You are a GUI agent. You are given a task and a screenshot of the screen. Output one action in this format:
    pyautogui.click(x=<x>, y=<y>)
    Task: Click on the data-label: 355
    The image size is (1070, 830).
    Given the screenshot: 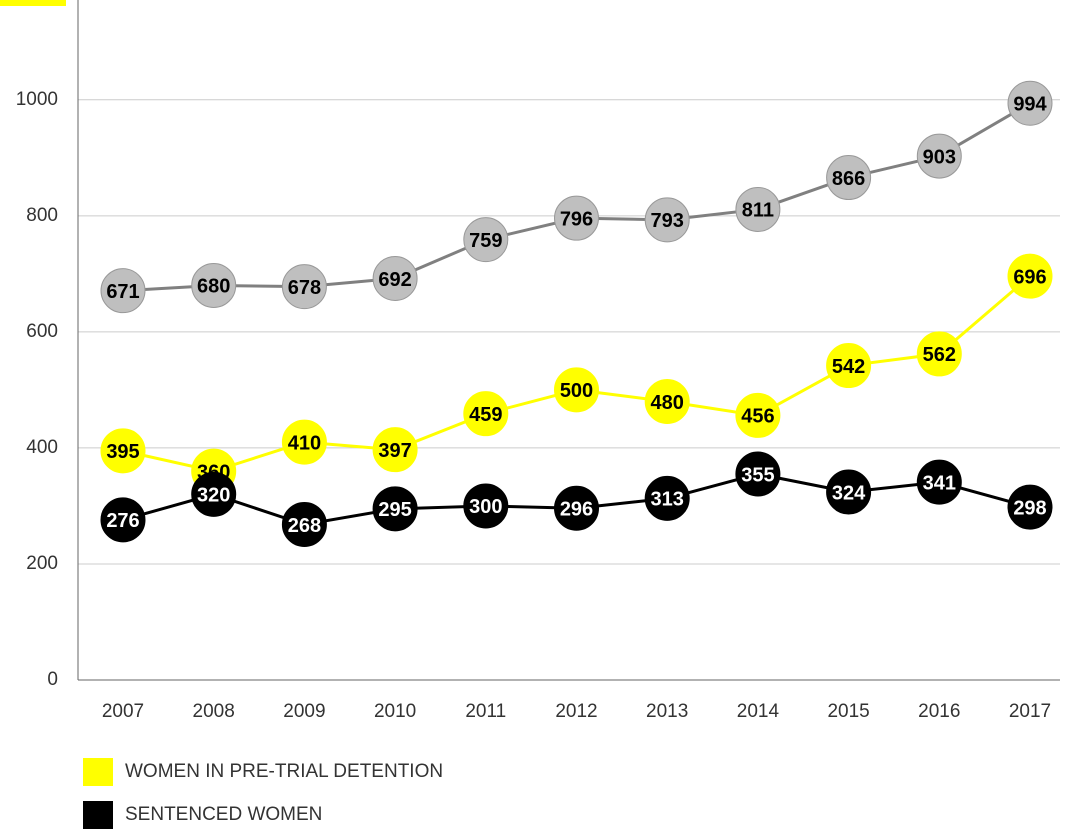 What is the action you would take?
    pyautogui.click(x=757, y=475)
    